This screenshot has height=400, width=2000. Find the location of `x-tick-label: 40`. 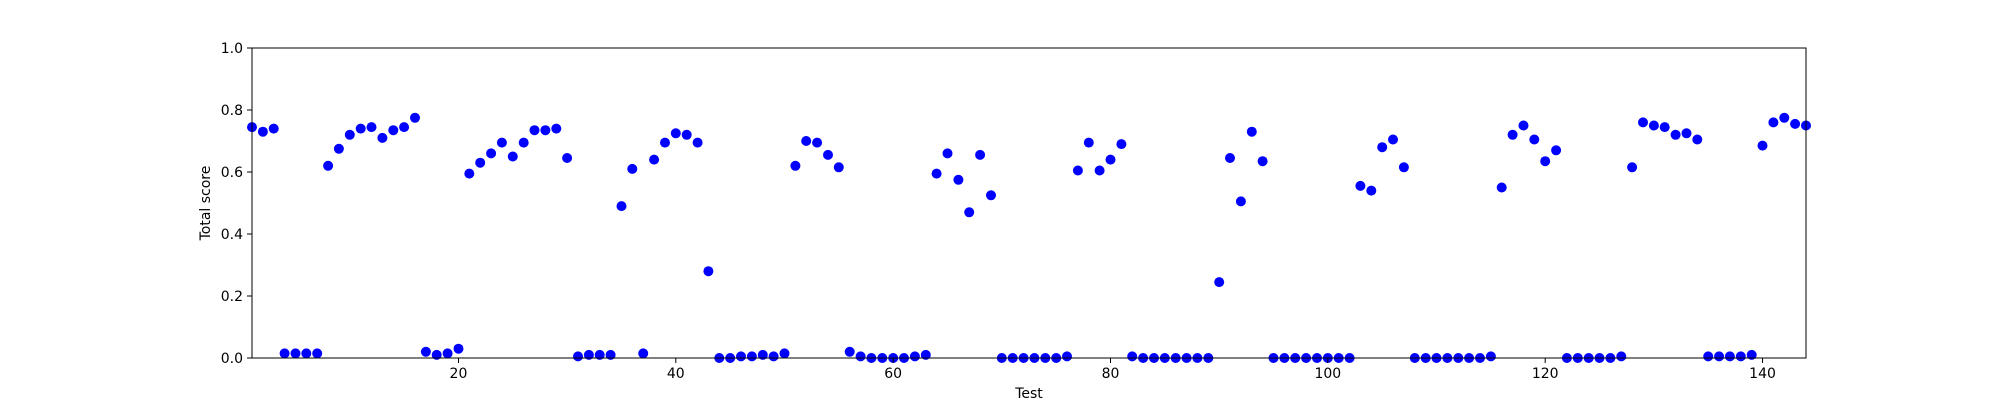

x-tick-label: 40 is located at coordinates (676, 374).